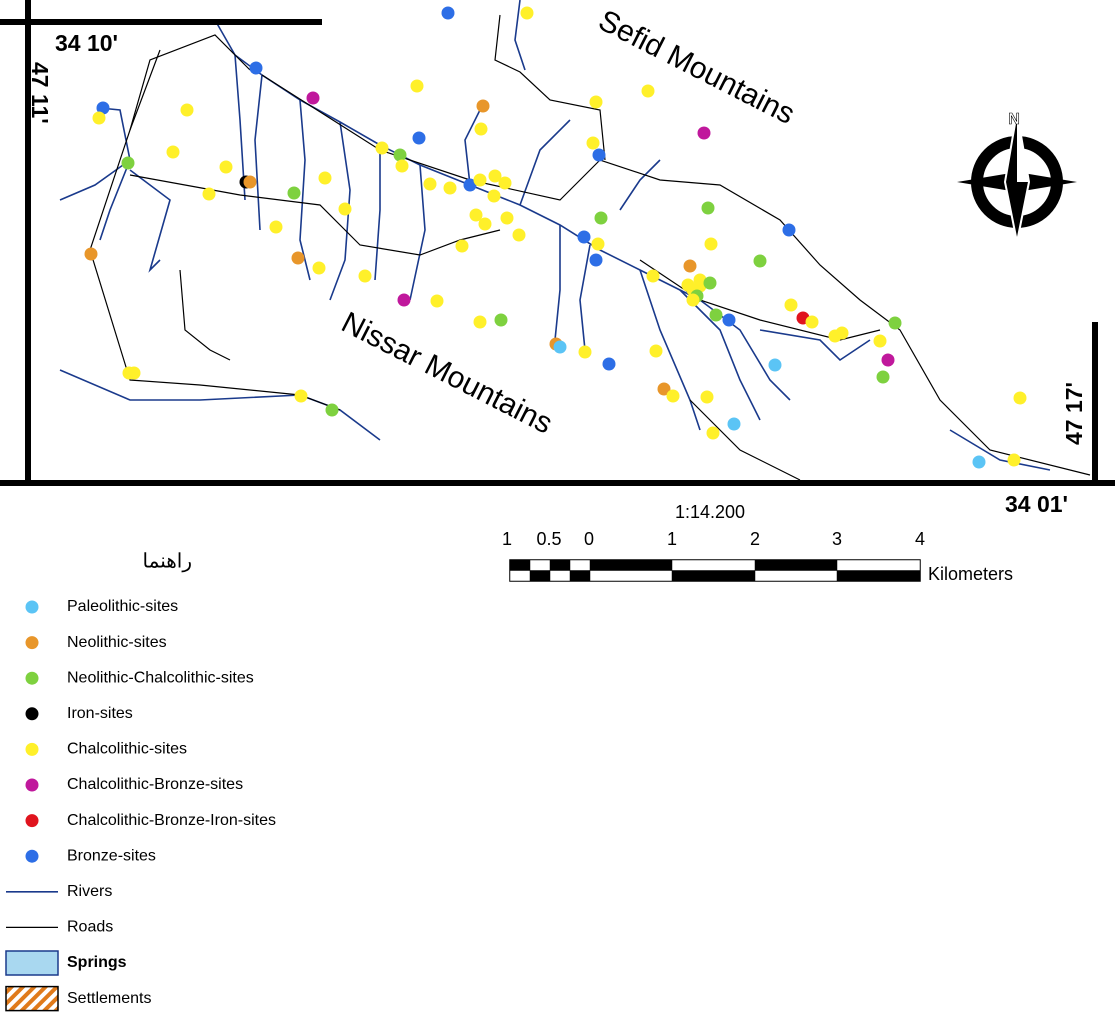  What do you see at coordinates (548, 539) in the screenshot?
I see `scale-tick-label: 0.5` at bounding box center [548, 539].